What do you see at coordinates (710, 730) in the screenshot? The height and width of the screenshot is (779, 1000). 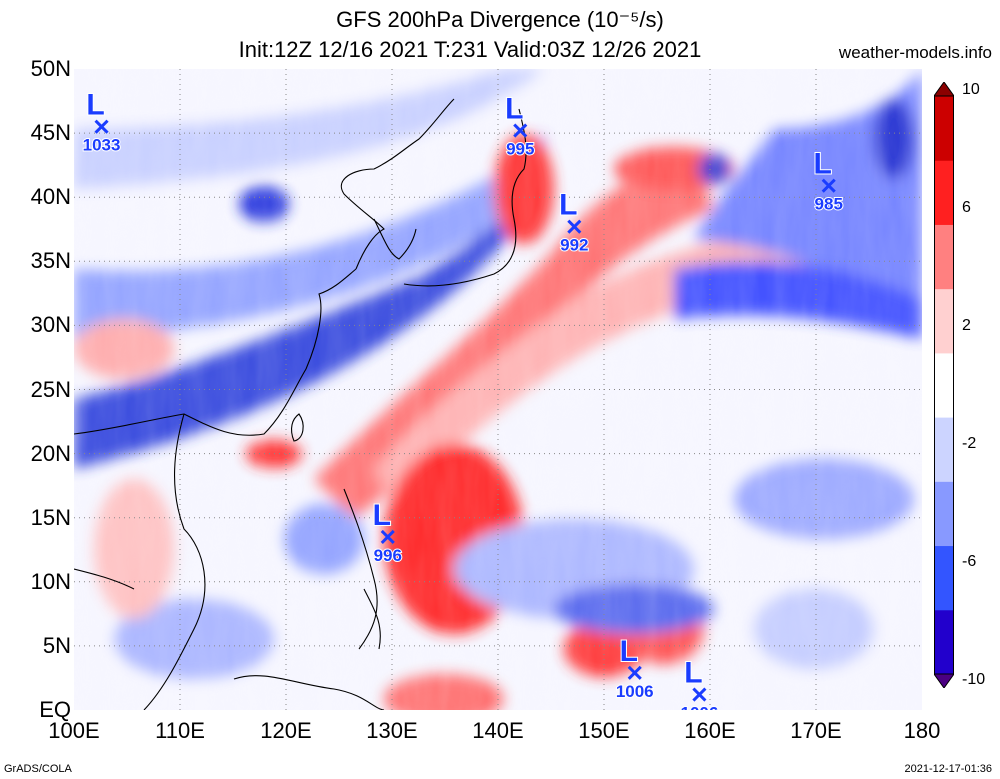 I see `longitude-label: 160E` at bounding box center [710, 730].